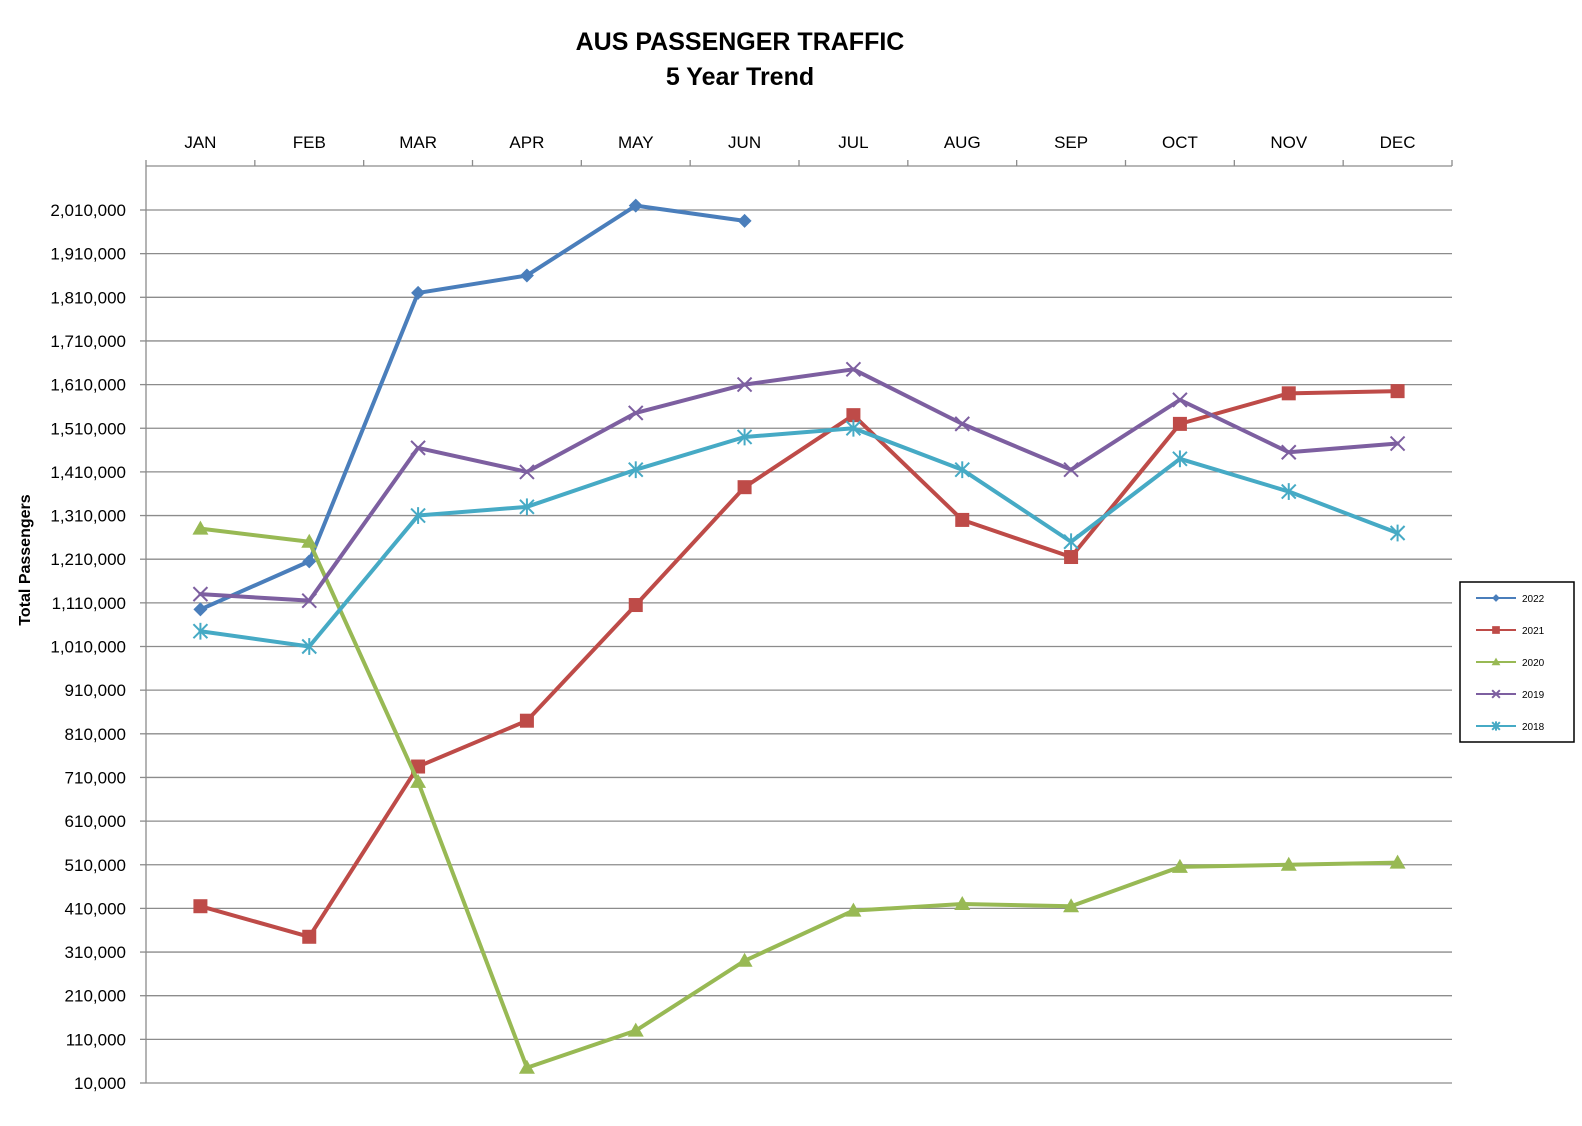  What do you see at coordinates (1398, 142) in the screenshot?
I see `x-tick-label: DEC` at bounding box center [1398, 142].